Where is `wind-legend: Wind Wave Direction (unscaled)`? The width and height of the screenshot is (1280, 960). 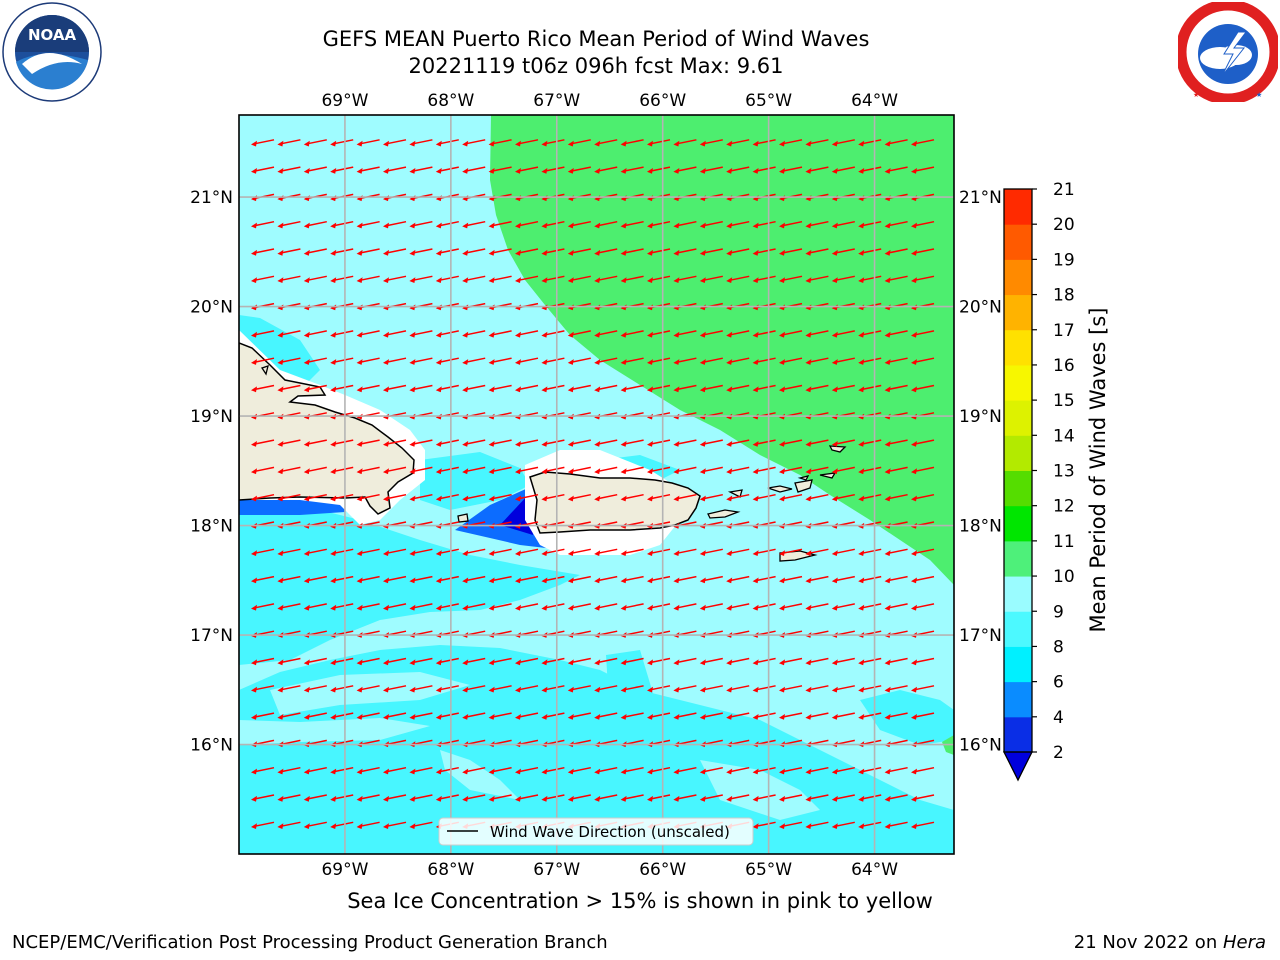
wind-legend: Wind Wave Direction (unscaled) is located at coordinates (596, 831).